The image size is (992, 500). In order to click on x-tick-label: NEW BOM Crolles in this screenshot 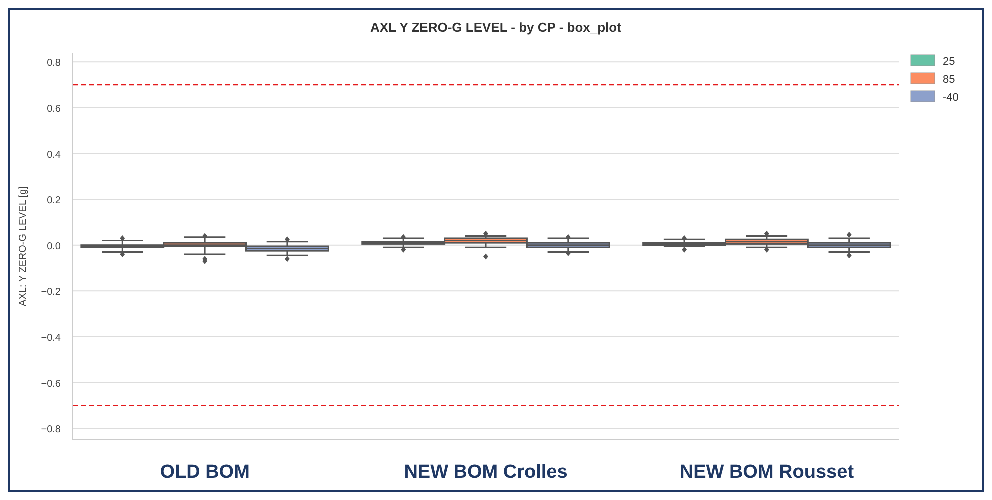, I will do `click(486, 472)`.